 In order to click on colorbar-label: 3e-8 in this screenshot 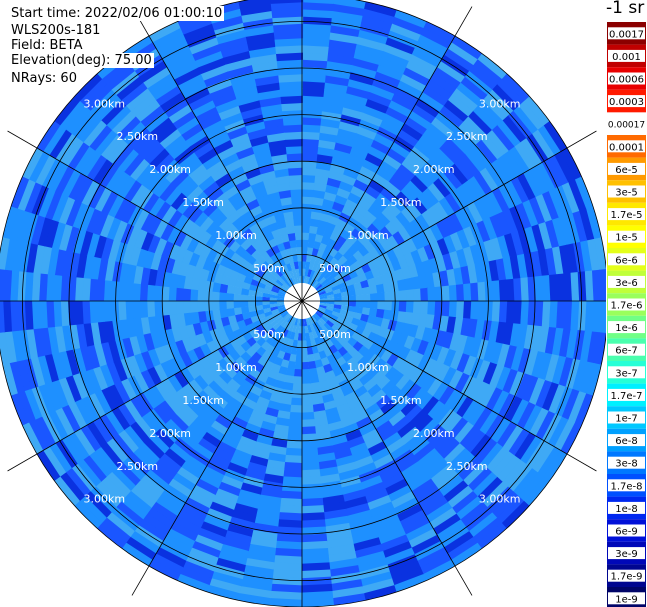, I will do `click(626, 464)`.